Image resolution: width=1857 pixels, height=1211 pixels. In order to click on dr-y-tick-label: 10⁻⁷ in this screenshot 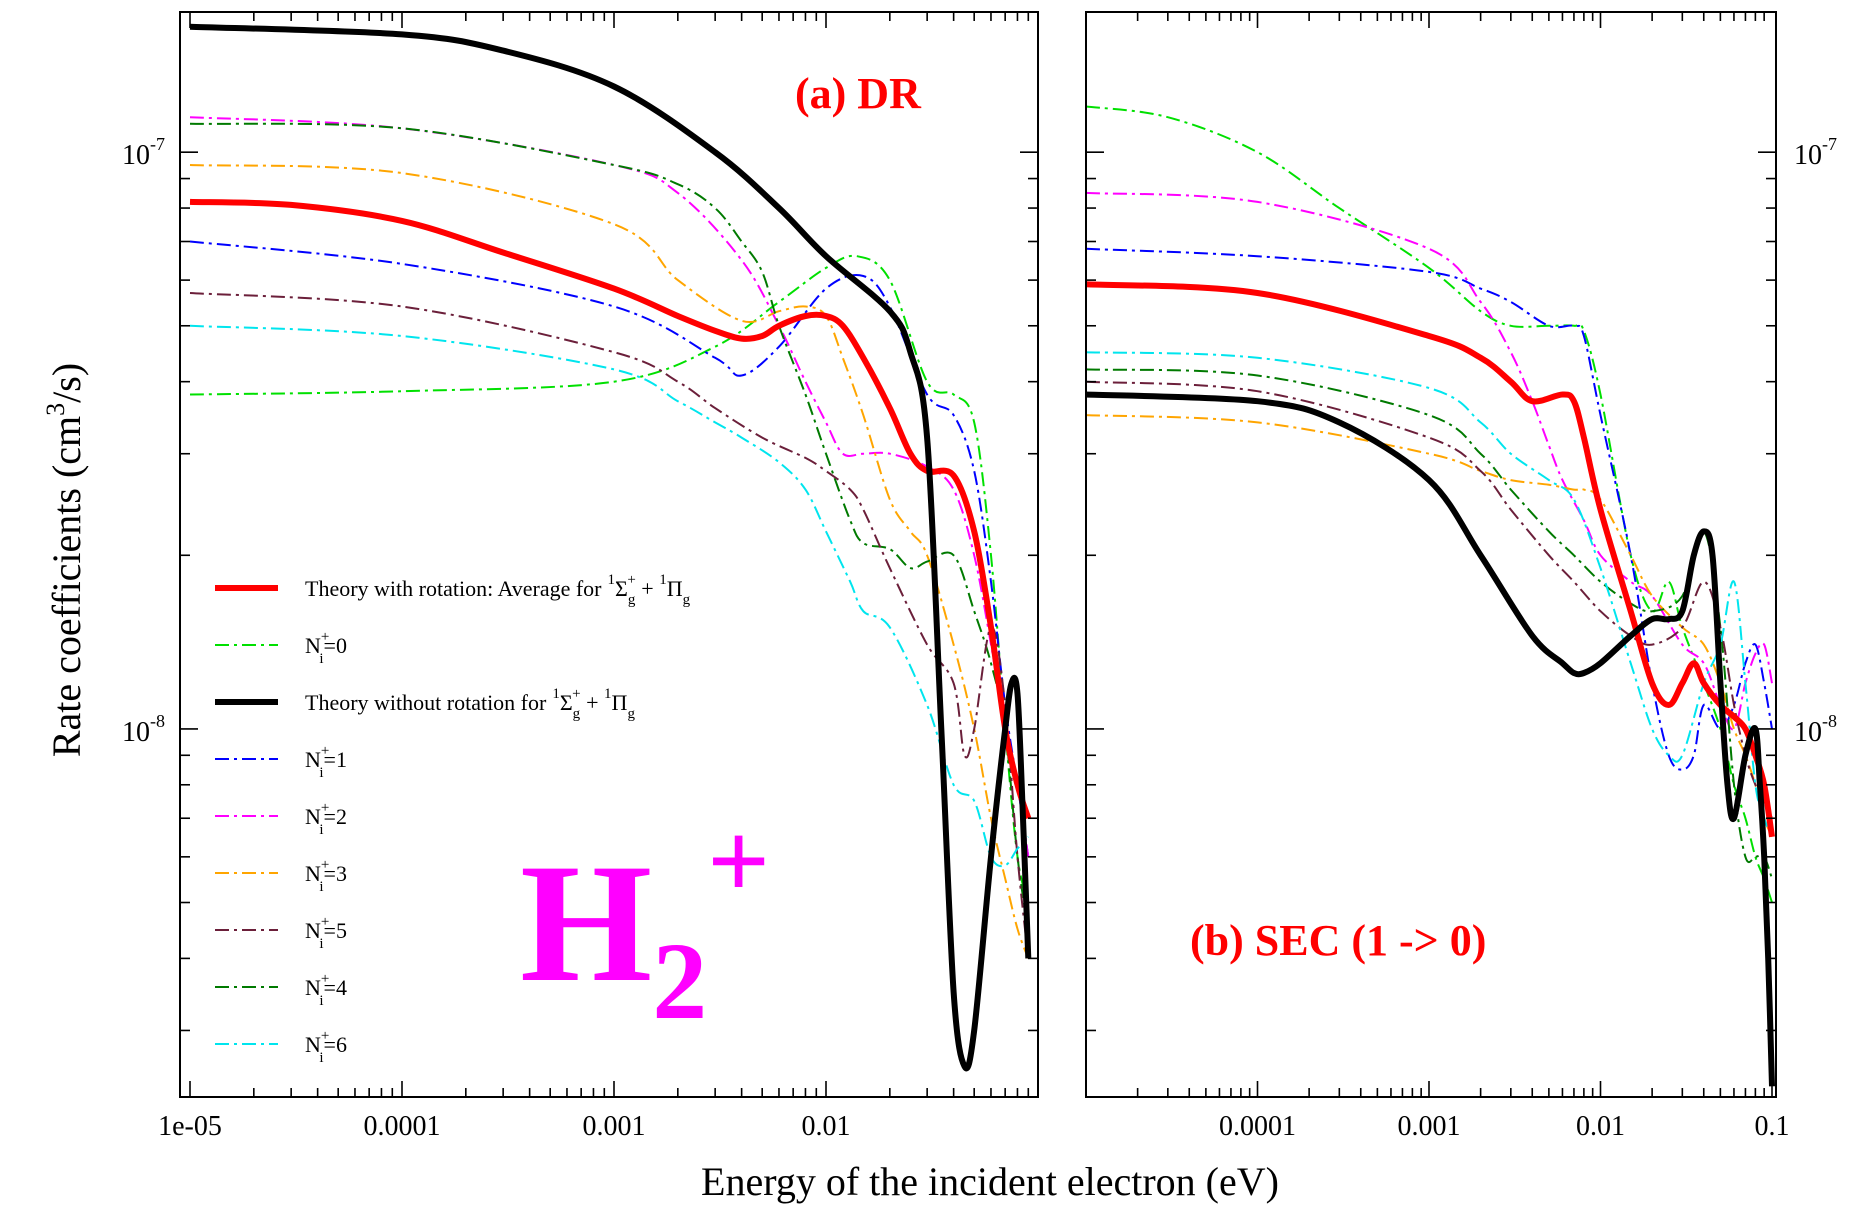, I will do `click(143, 152)`.